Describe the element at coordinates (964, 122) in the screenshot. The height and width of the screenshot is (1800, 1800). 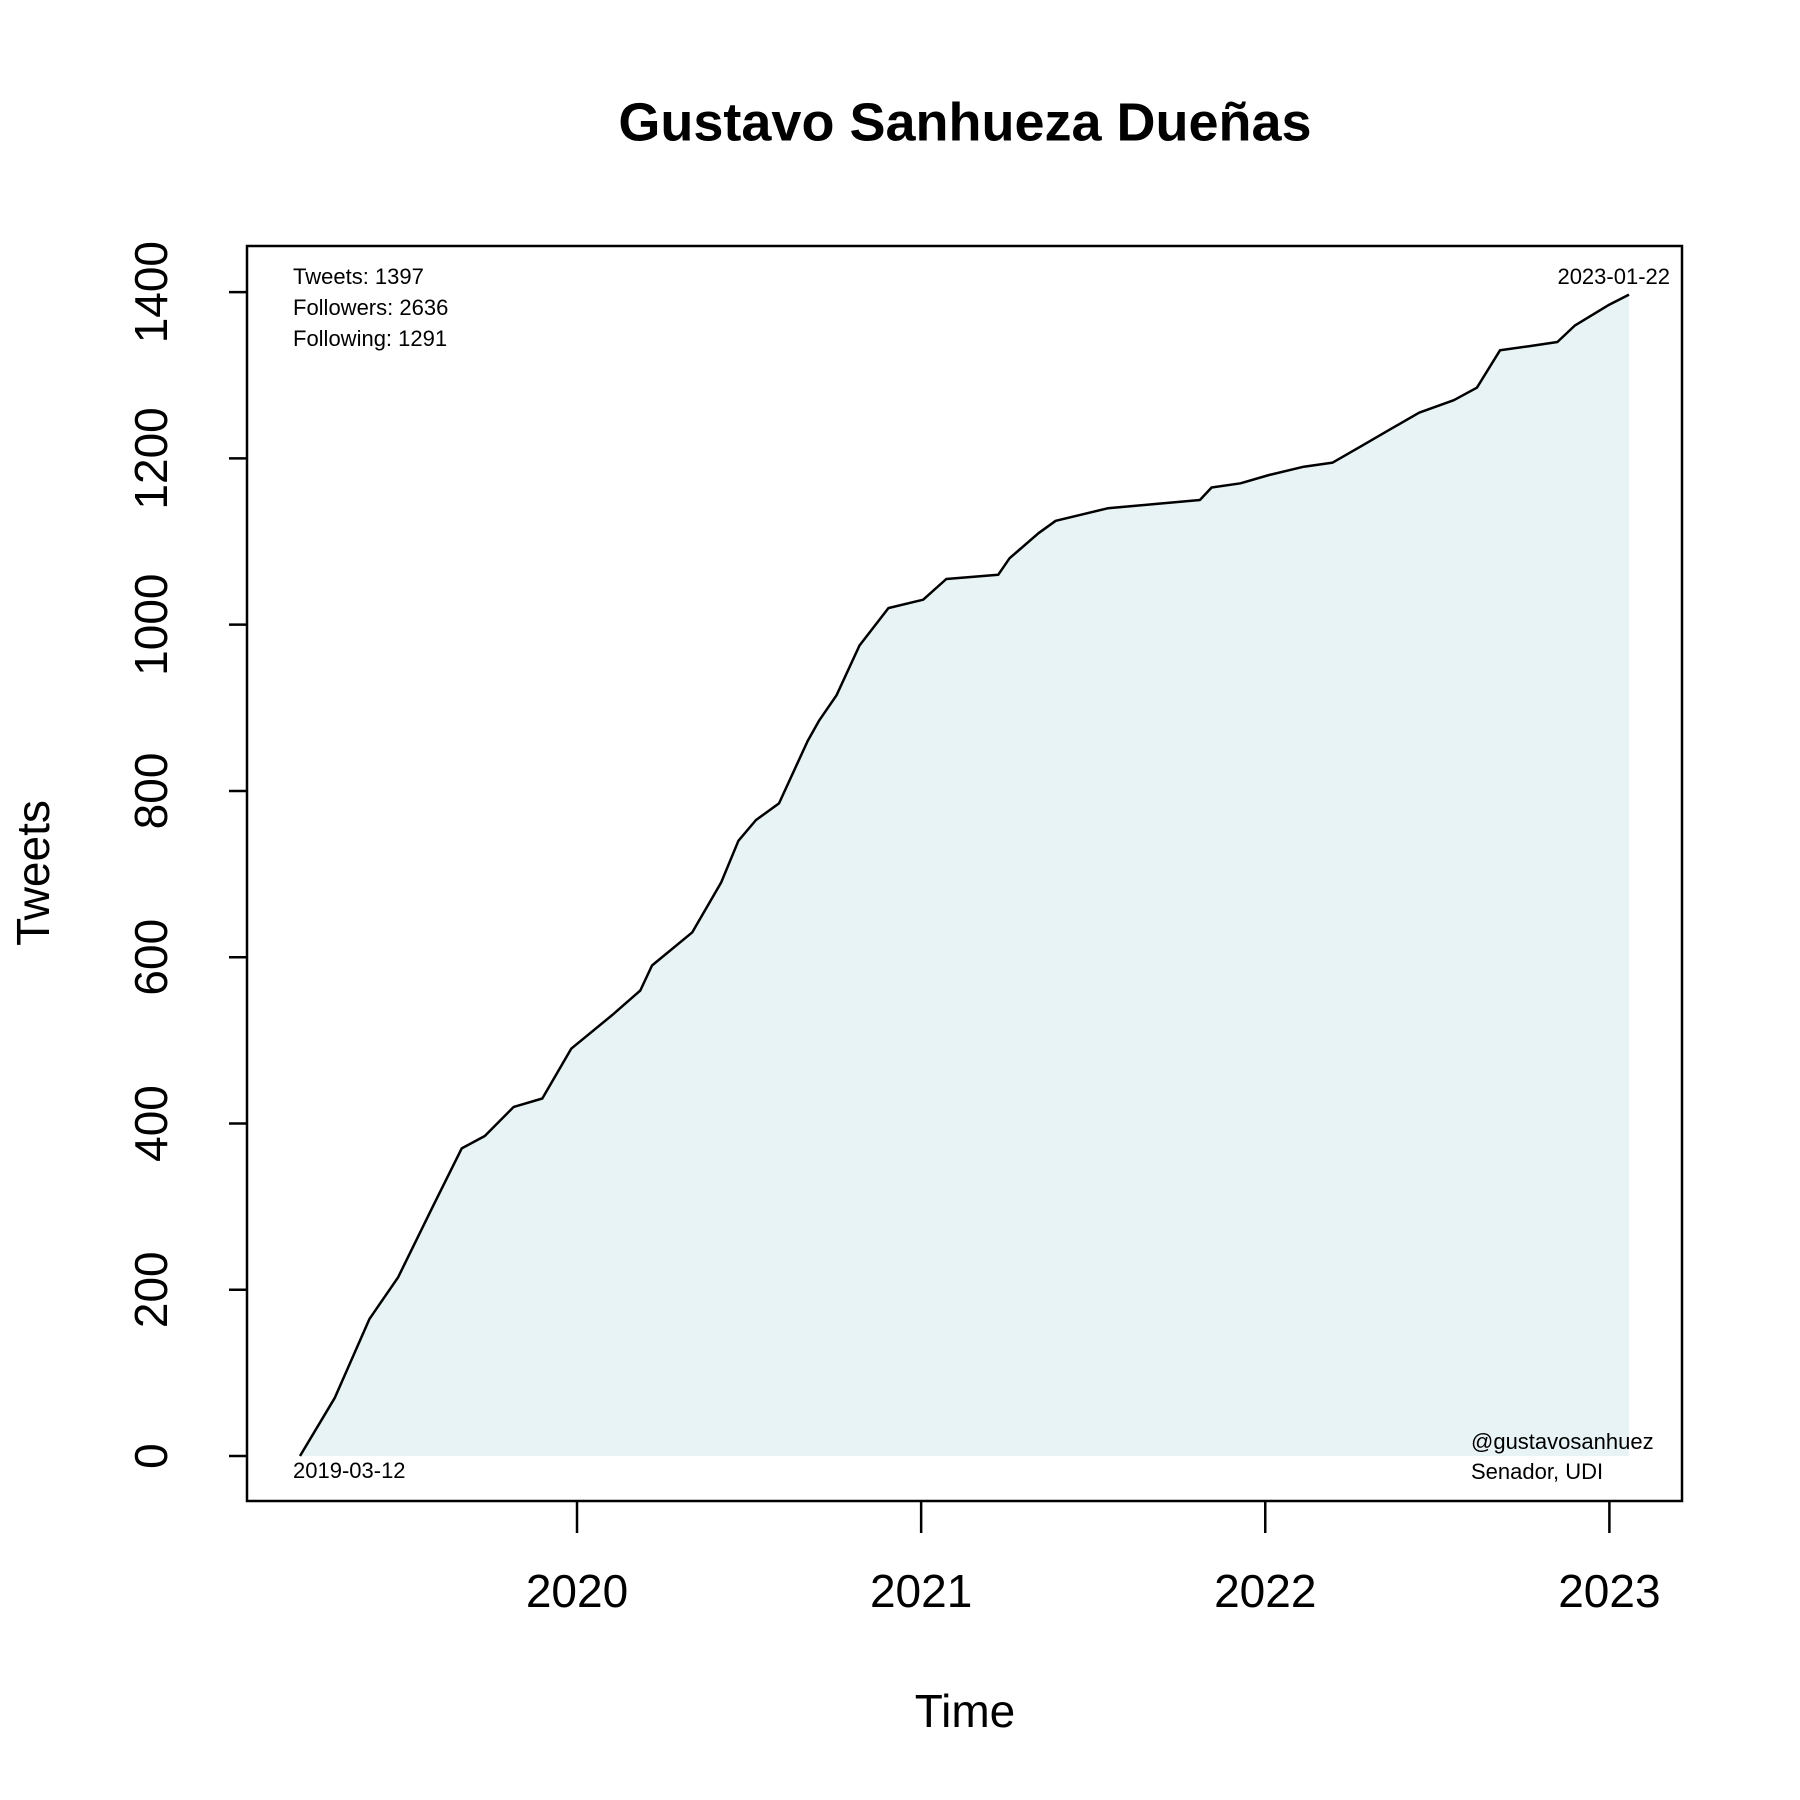
I see `chart-title: Gustavo Sanhueza Dueñas` at that location.